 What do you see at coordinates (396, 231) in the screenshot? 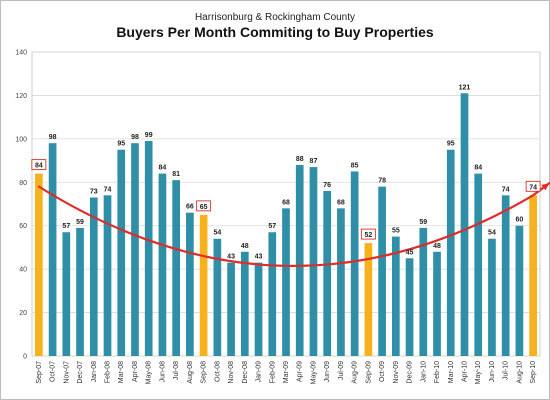
I see `data-label: 55` at bounding box center [396, 231].